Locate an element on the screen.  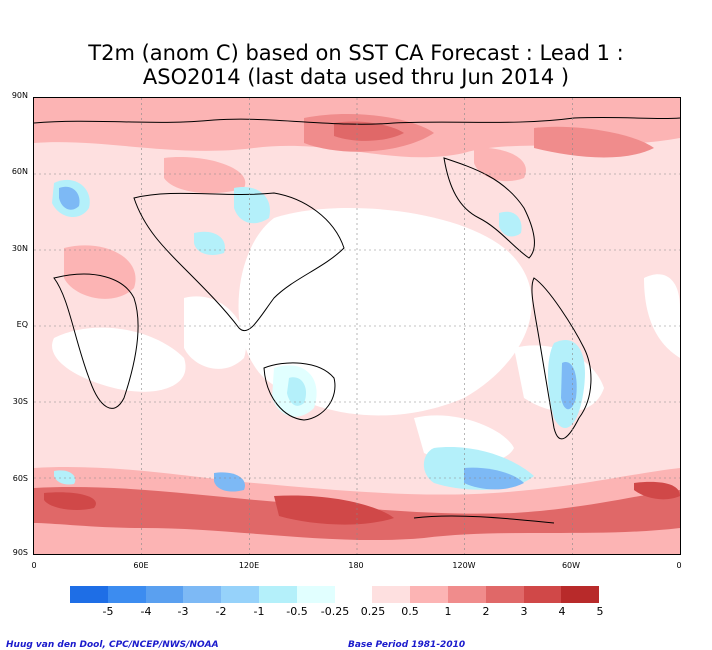
lon-label-0-right: 0 is located at coordinates (679, 565).